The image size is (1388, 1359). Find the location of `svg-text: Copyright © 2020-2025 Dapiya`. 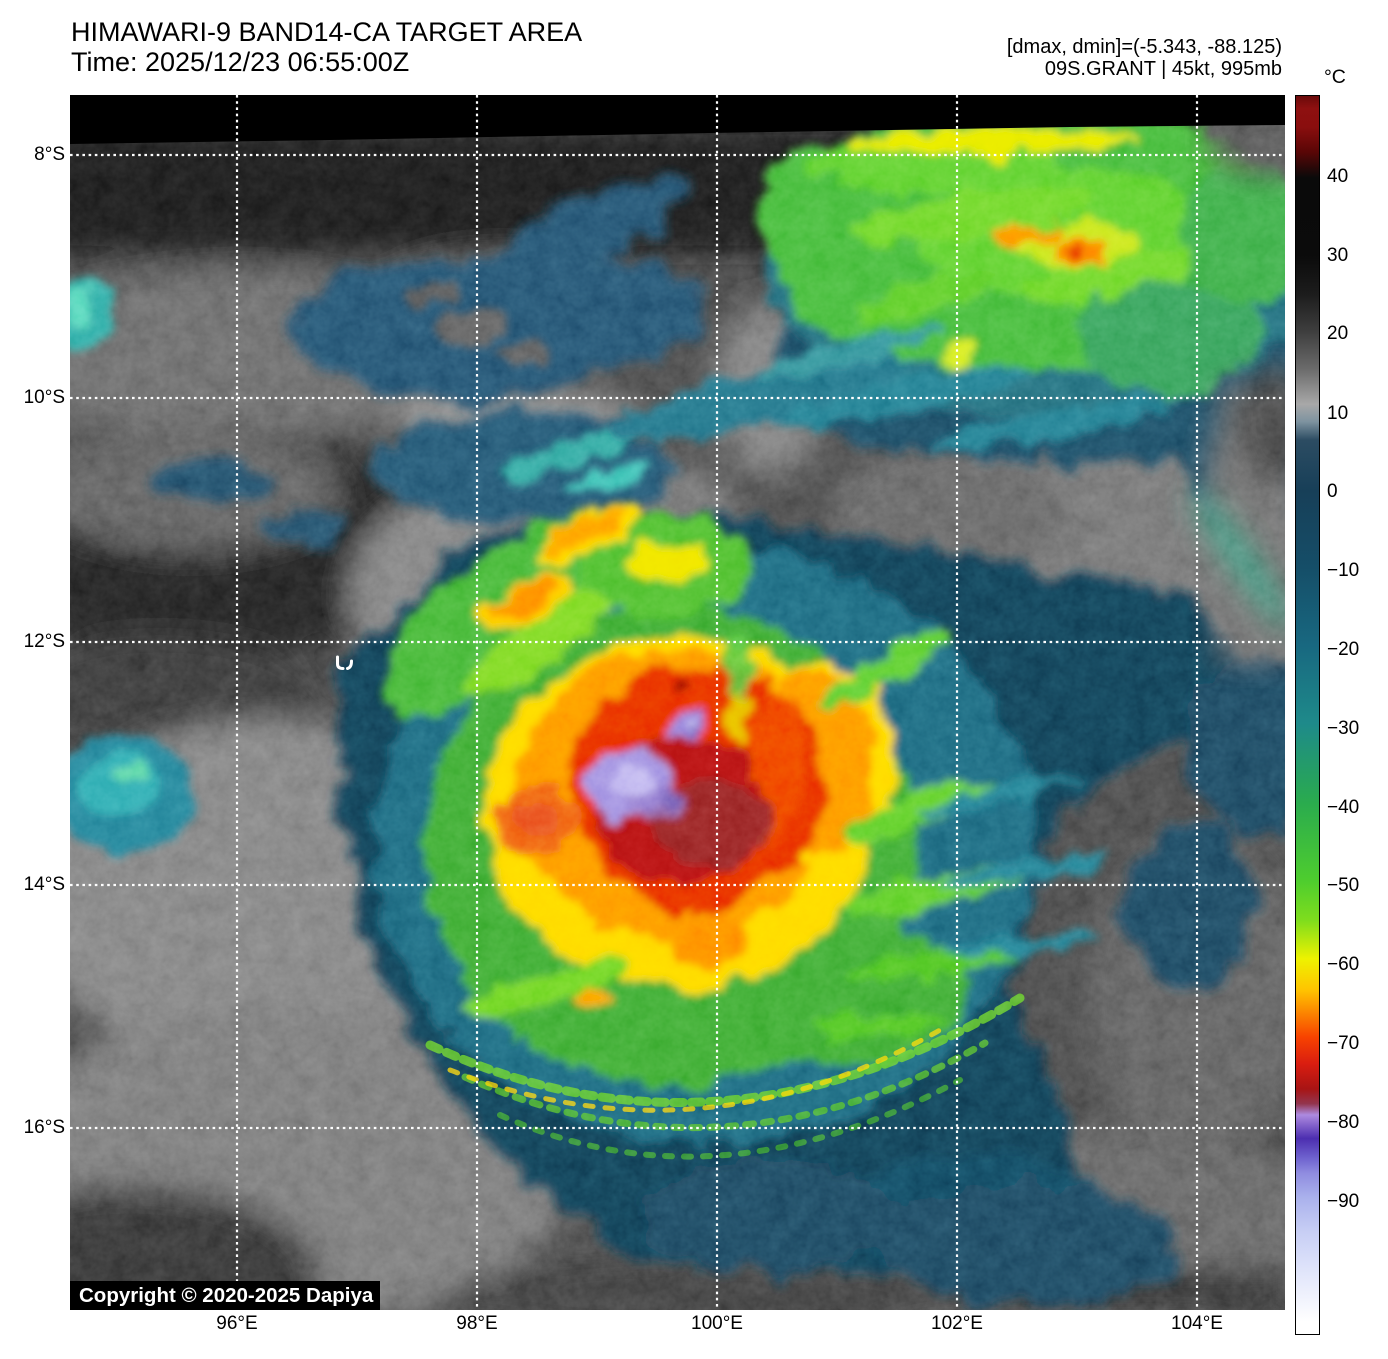

svg-text: Copyright © 2020-2025 Dapiya is located at coordinates (226, 1295).